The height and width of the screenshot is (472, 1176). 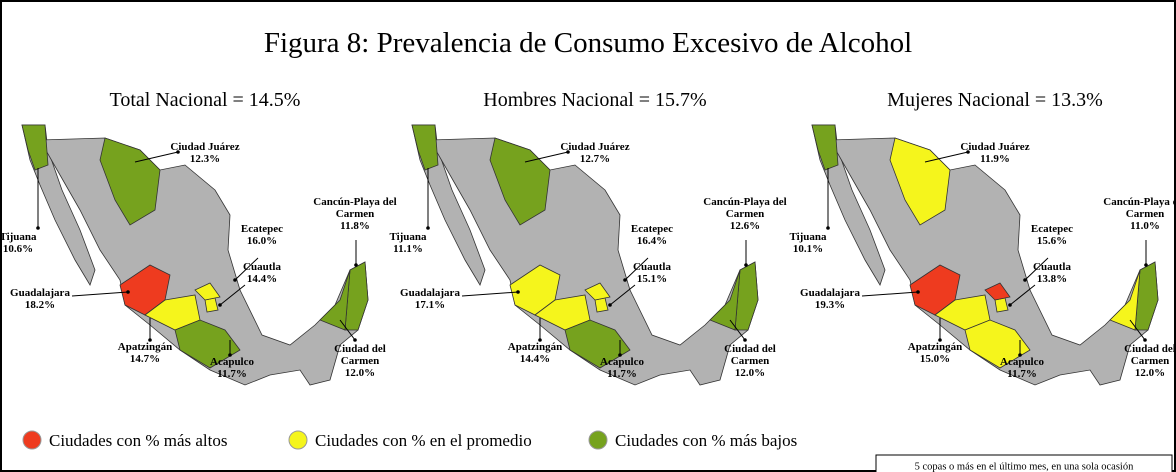 I want to click on city-value: 11.1%, so click(x=408, y=249).